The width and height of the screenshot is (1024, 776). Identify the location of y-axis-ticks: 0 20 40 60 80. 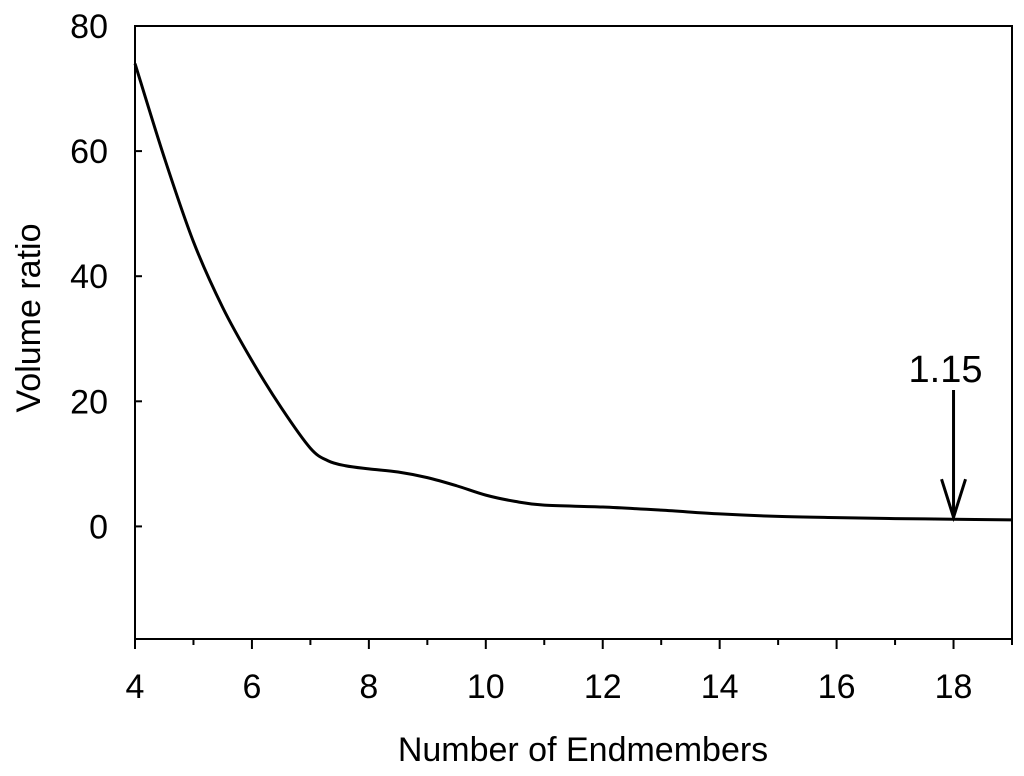
(106, 277).